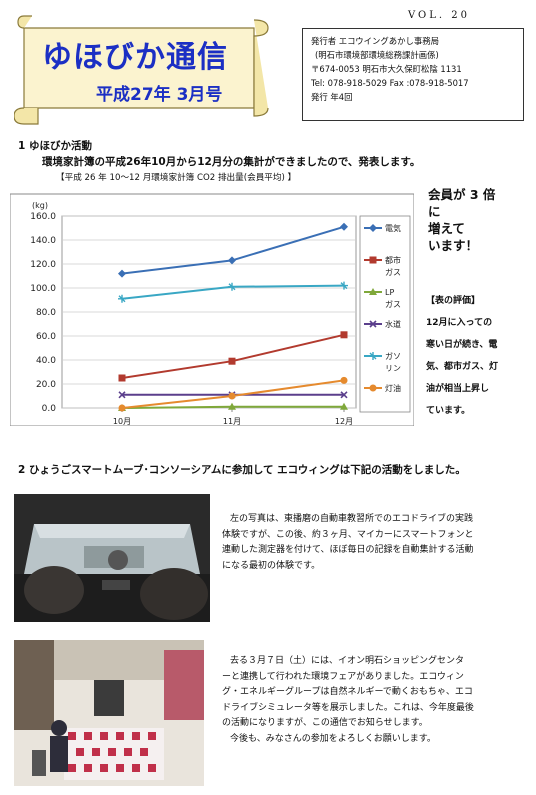  Describe the element at coordinates (159, 95) in the screenshot. I see `issue-label: 平成27年 3月号` at that location.